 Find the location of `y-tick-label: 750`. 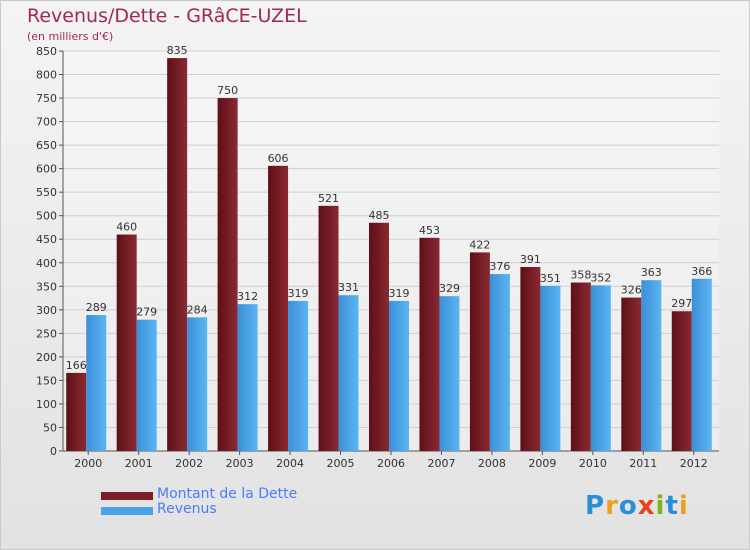

y-tick-label: 750 is located at coordinates (46, 98).